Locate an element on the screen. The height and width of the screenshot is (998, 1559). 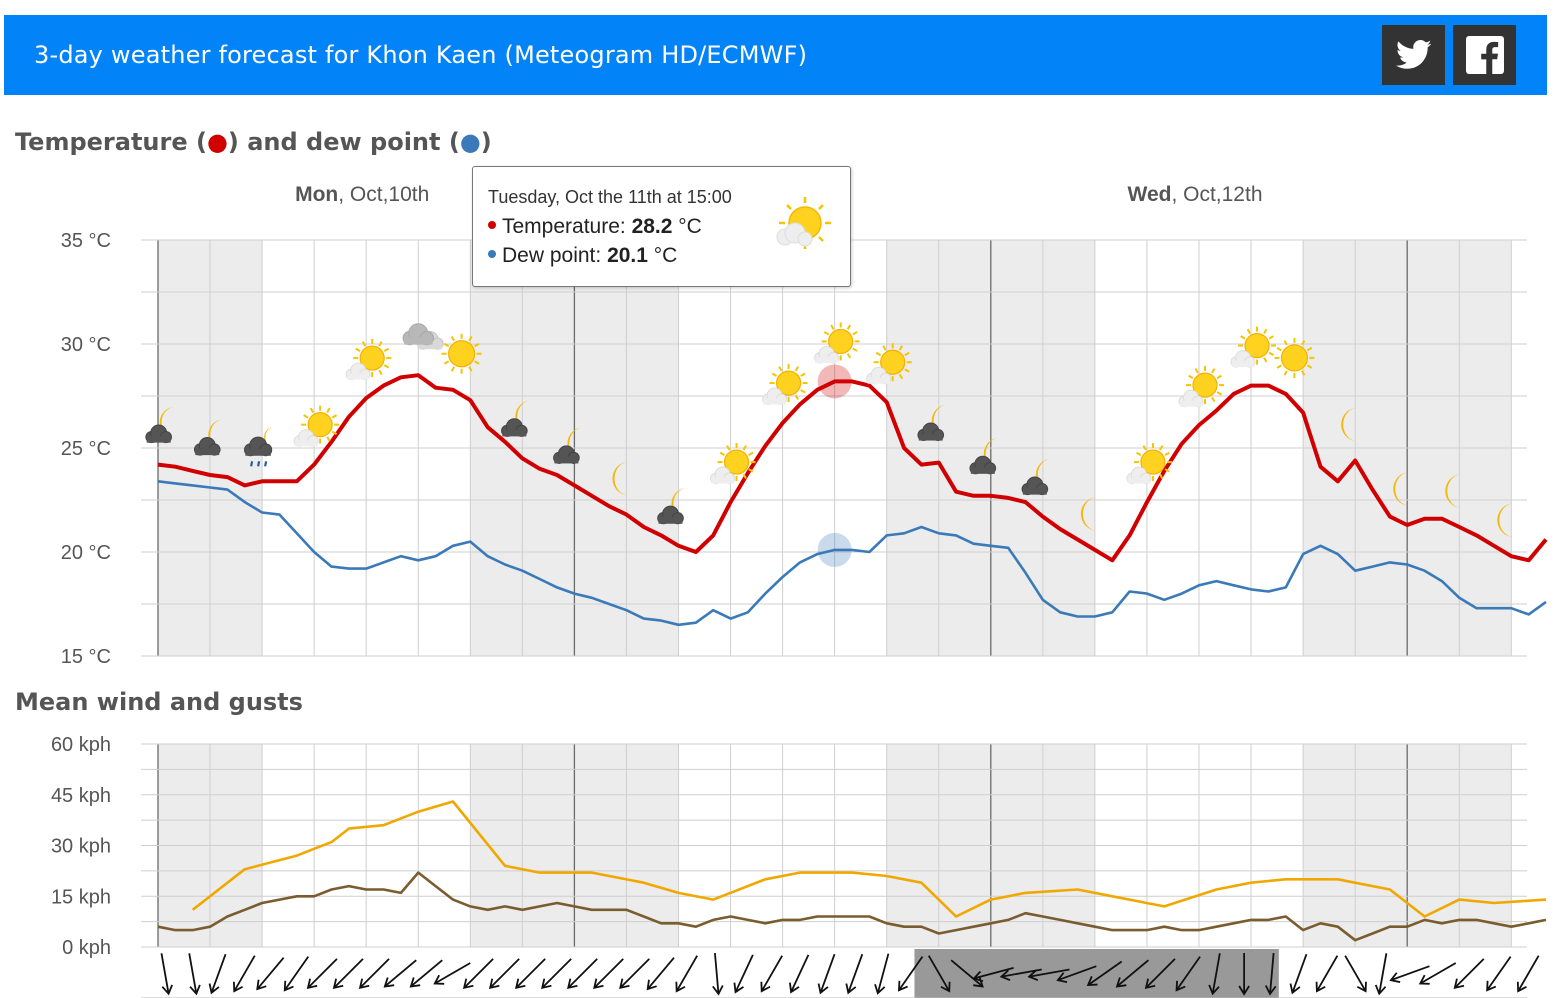
facebook-icon is located at coordinates (1484, 55).